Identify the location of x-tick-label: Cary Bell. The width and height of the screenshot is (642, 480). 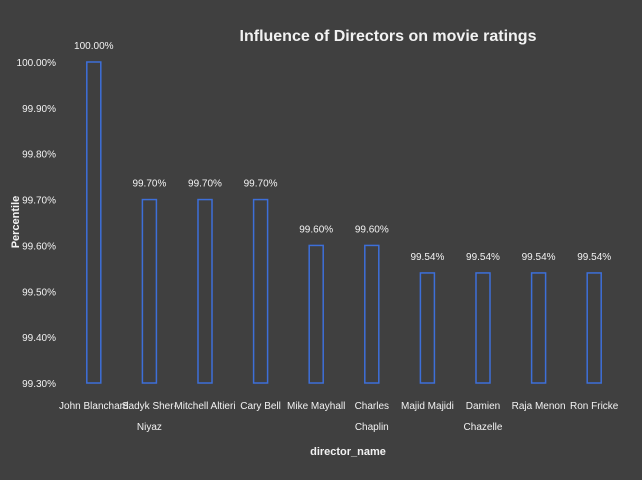
(260, 406).